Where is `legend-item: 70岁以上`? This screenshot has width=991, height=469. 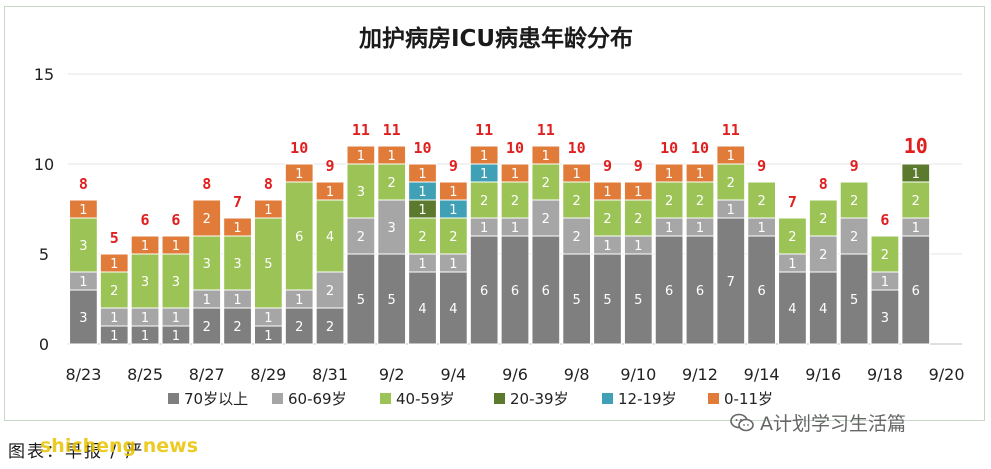 legend-item: 70岁以上 is located at coordinates (208, 399).